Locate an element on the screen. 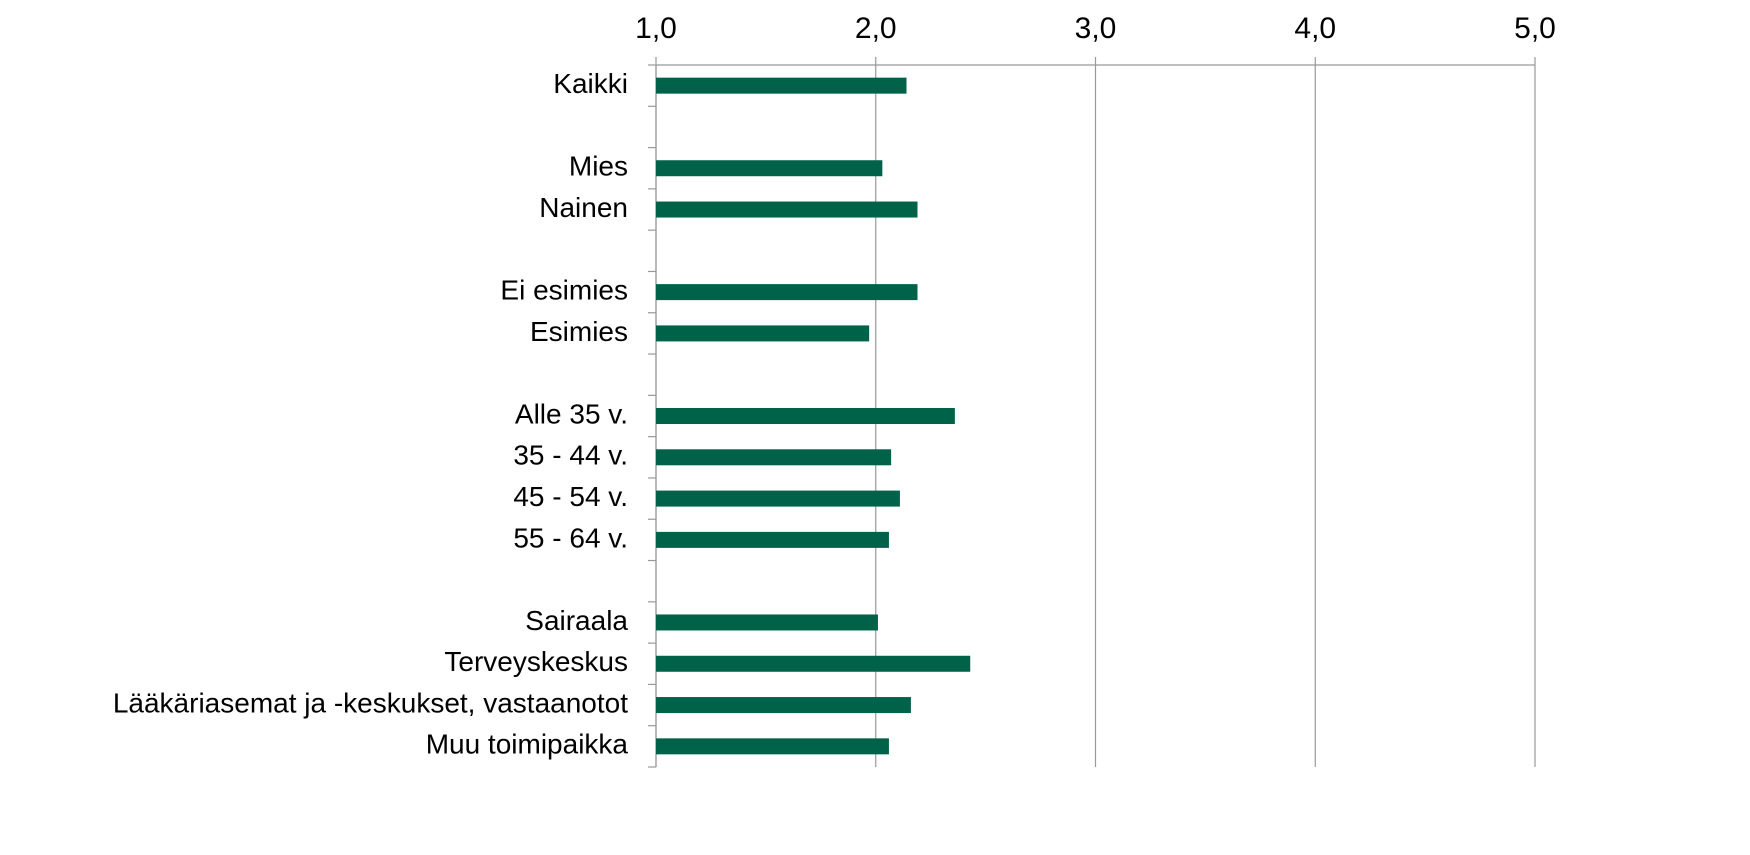  category-label: Muu toimipaikka is located at coordinates (527, 744).